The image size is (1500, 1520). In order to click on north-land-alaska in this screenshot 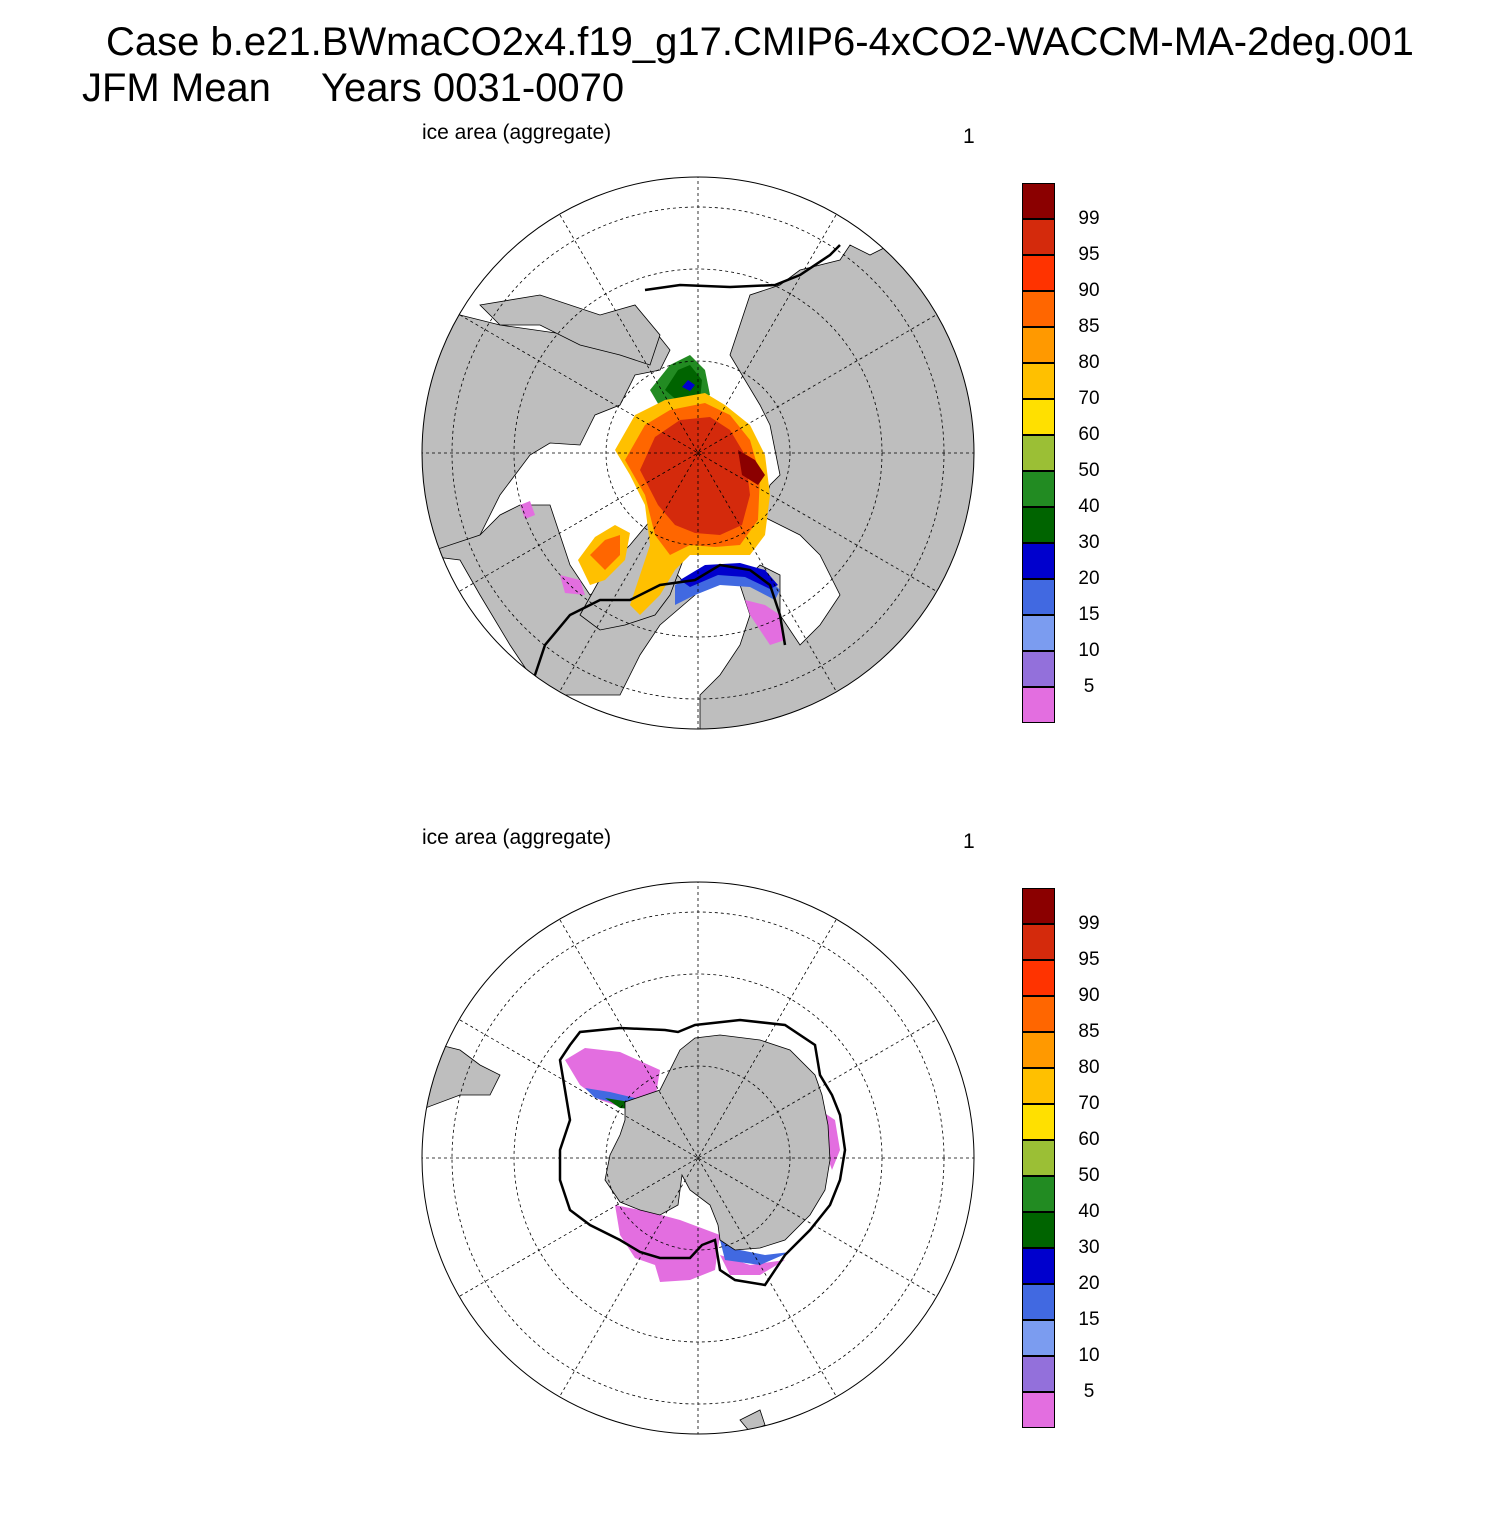, I will do `click(570, 330)`.